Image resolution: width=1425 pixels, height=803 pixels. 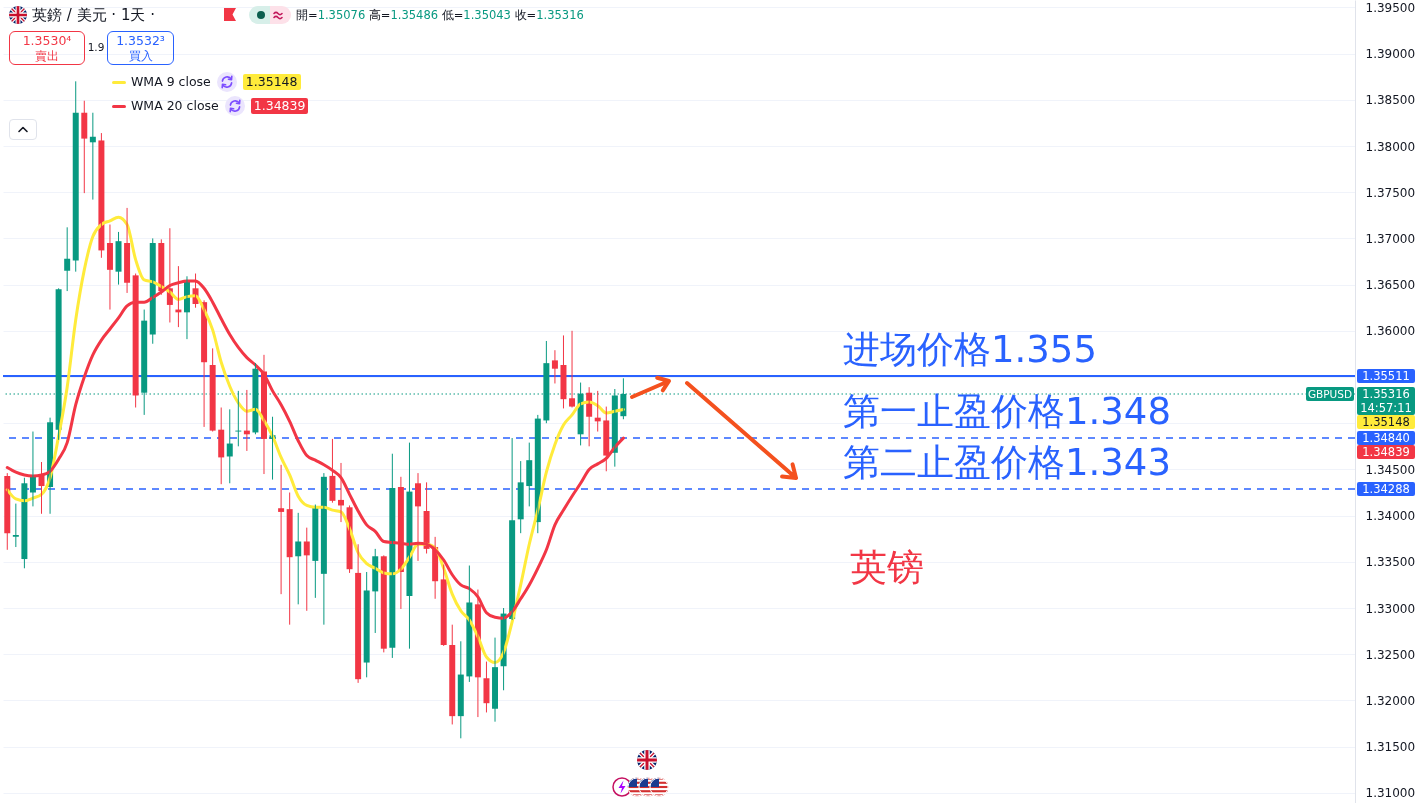 I want to click on annotation: 1.3532³, so click(x=140, y=41).